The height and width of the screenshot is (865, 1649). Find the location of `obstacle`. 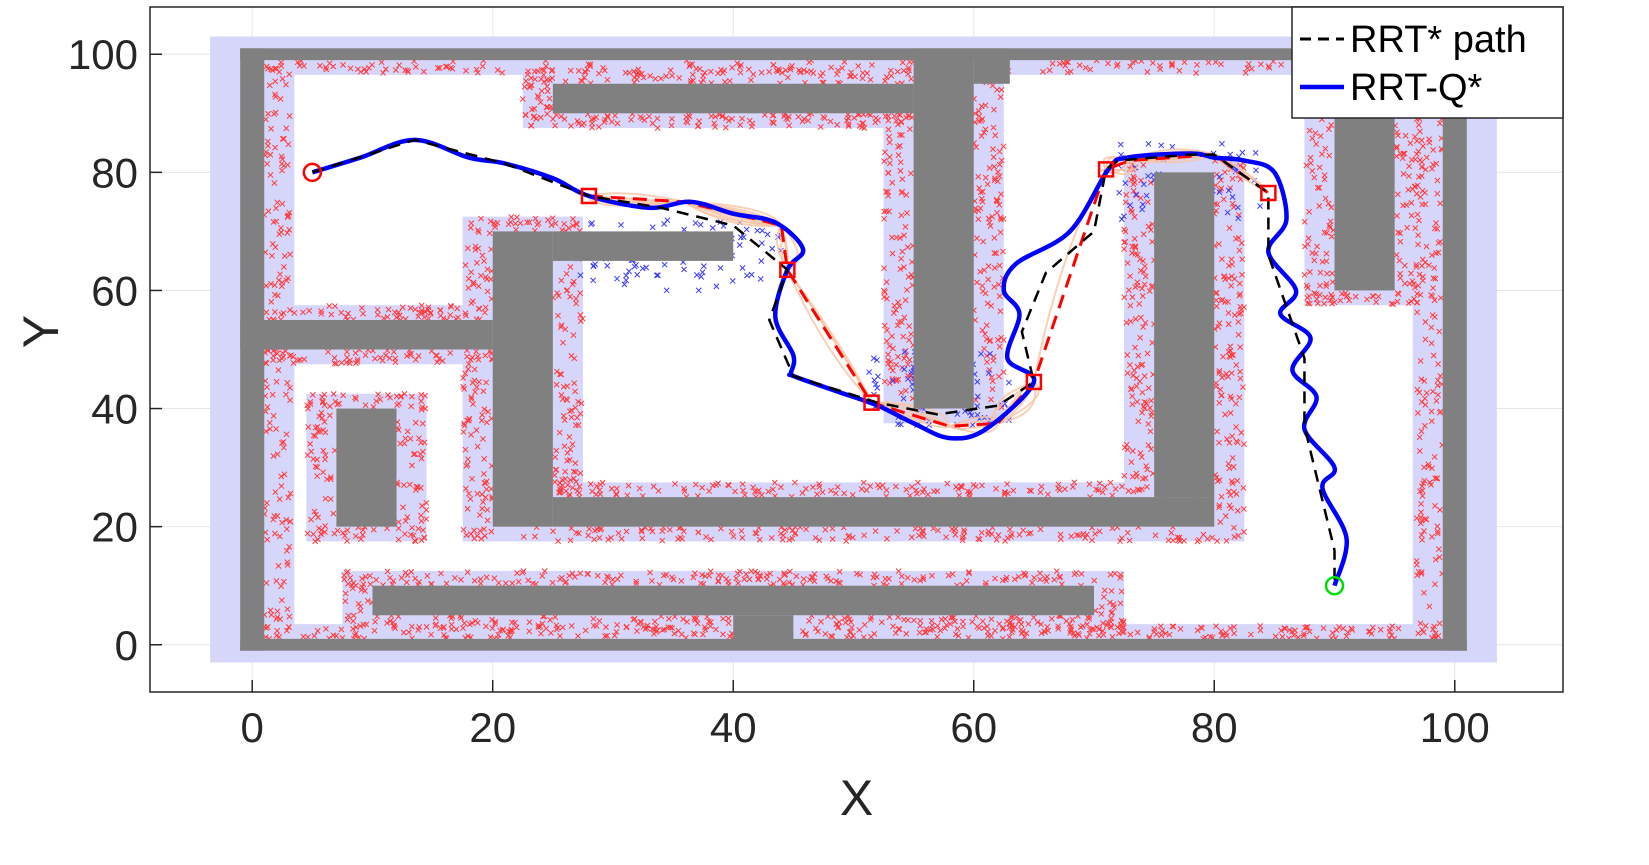

obstacle is located at coordinates (991, 66).